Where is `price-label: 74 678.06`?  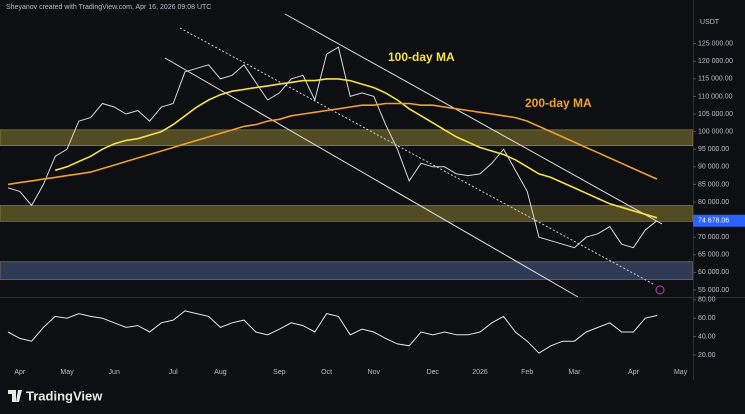 price-label: 74 678.06 is located at coordinates (713, 221).